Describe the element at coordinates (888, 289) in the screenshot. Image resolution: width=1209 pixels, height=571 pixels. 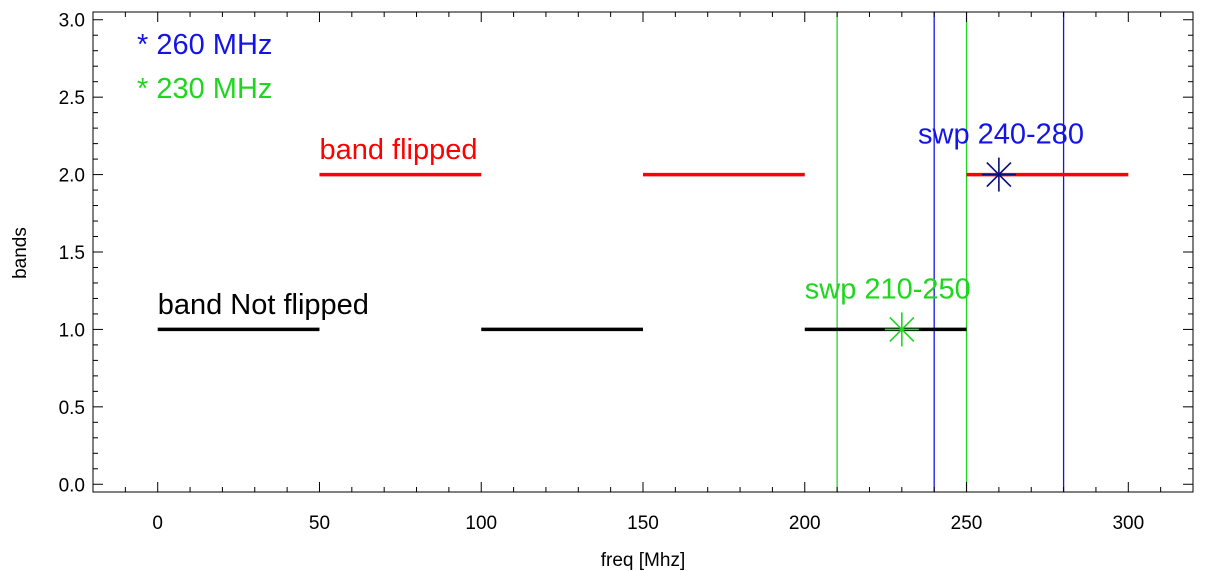
I see `annotation-2: swp 210-250` at that location.